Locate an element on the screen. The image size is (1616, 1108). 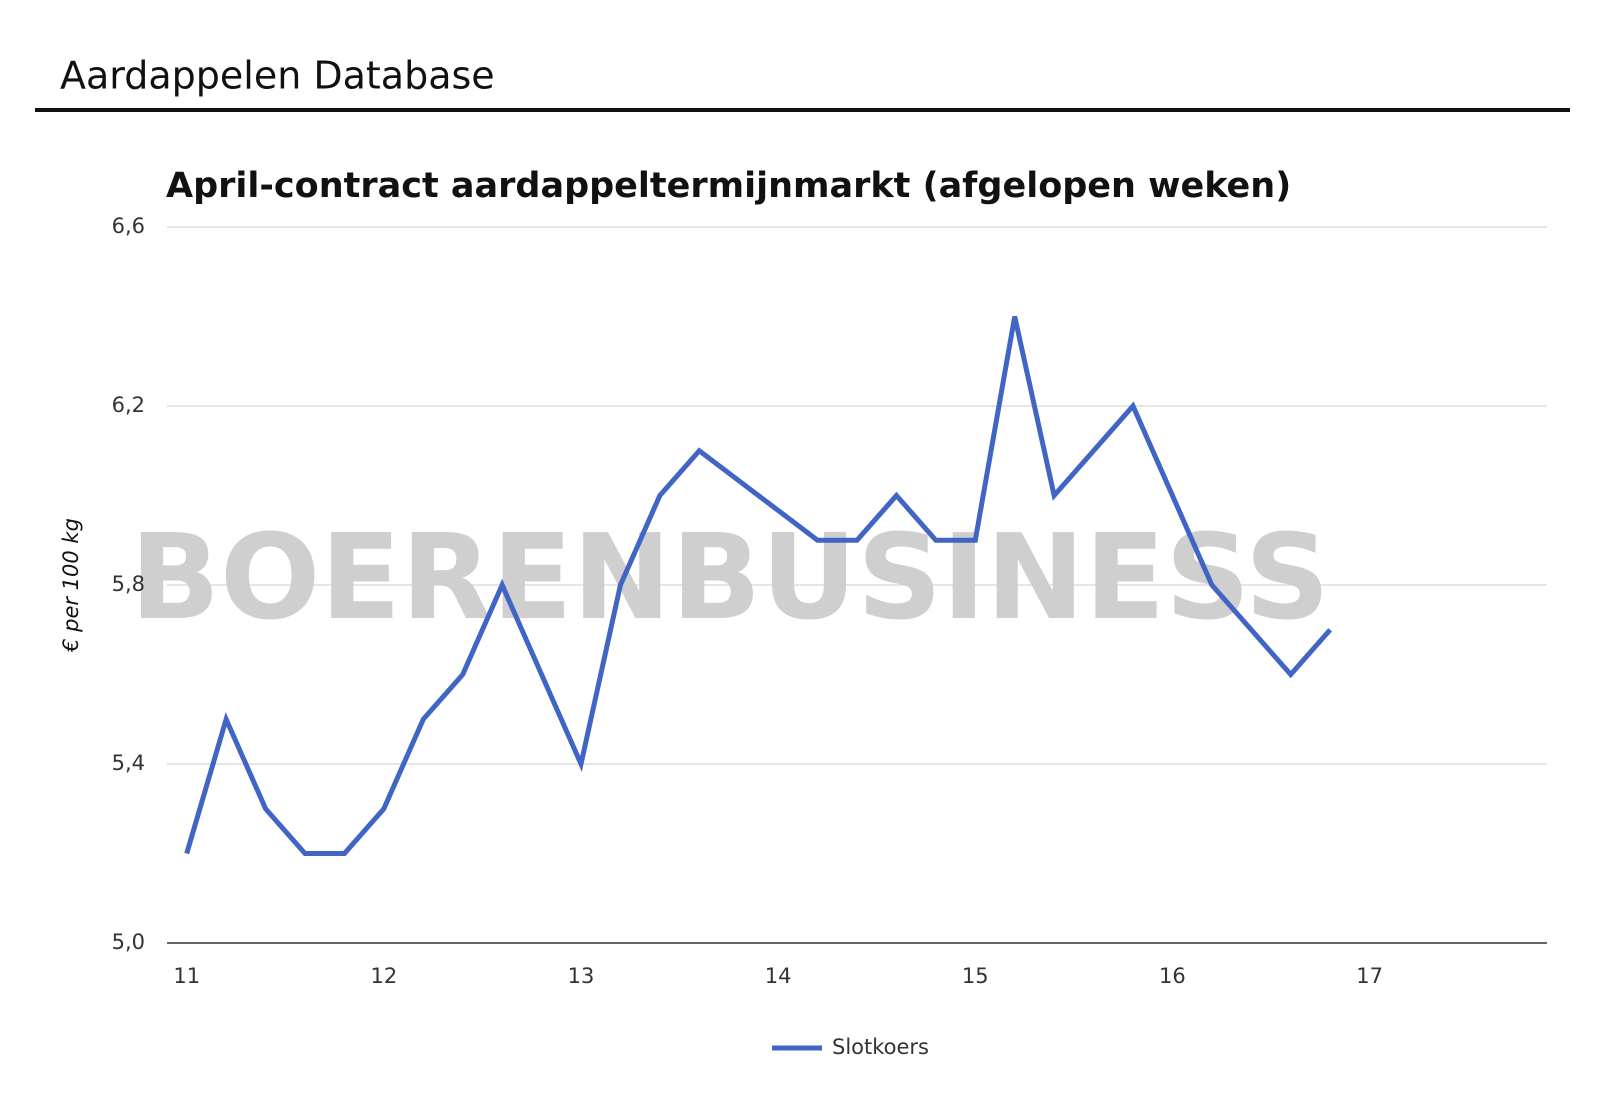
x-tick-label: 14 is located at coordinates (778, 976).